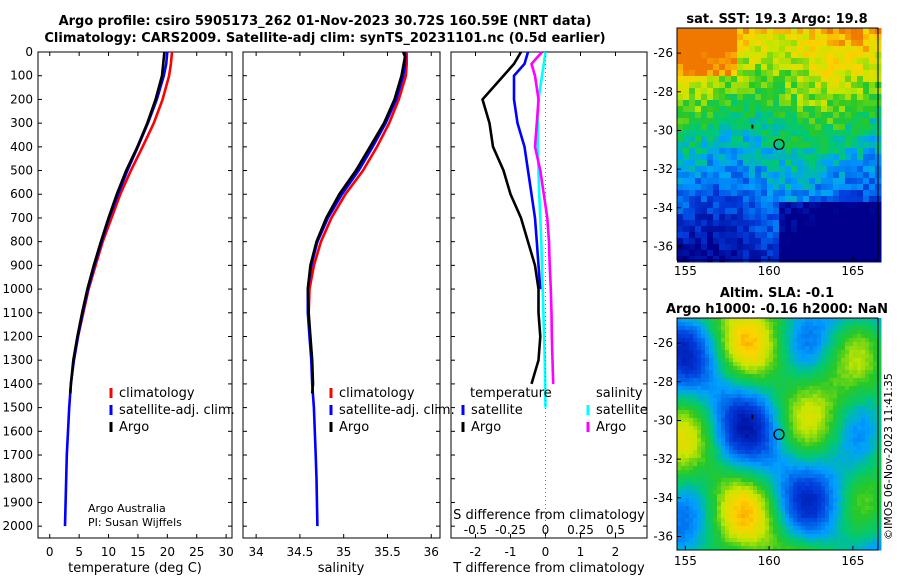  Describe the element at coordinates (486, 427) in the screenshot. I see `difference-temperature-legend-label: Argo` at that location.